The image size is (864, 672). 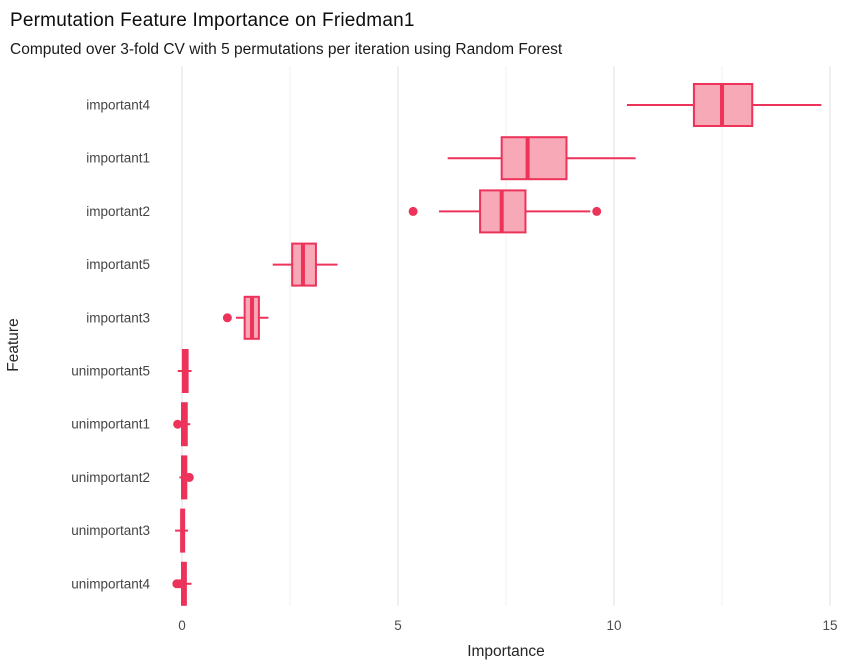 What do you see at coordinates (118, 211) in the screenshot?
I see `y-tick-label-important2: important2` at bounding box center [118, 211].